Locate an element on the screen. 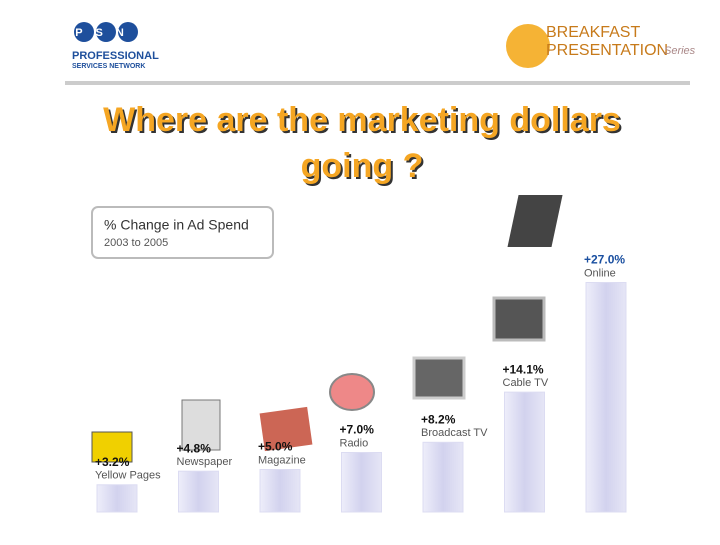 This screenshot has height=545, width=720. box-title: % Change in Ad Spend is located at coordinates (176, 225).